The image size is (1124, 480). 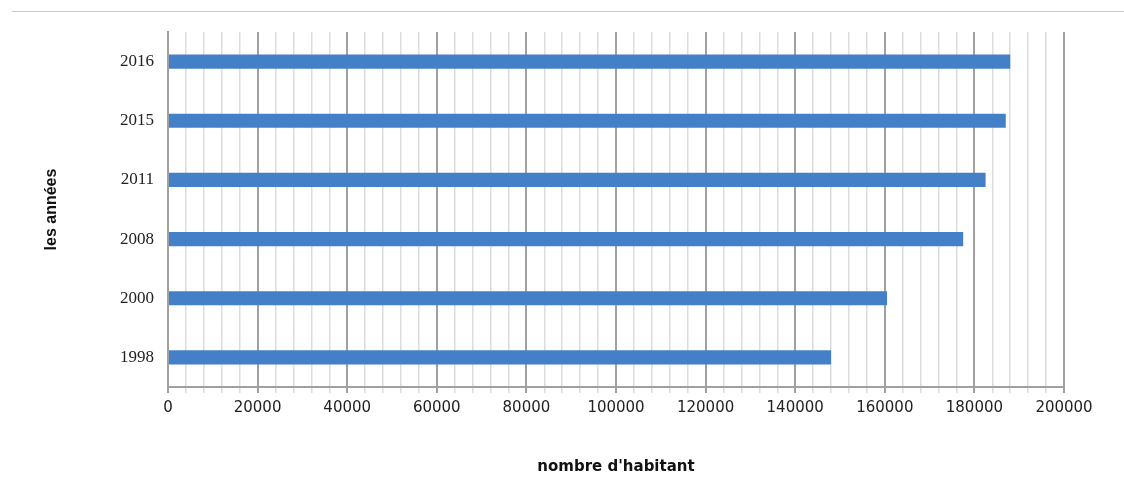 I want to click on x-tick-label: 20000, so click(x=257, y=406).